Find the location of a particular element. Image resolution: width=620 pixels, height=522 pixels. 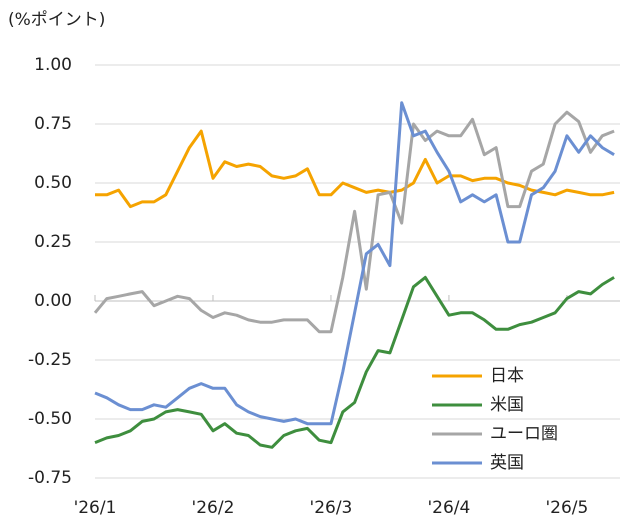

y-tick-label: -0.75 is located at coordinates (50, 478).